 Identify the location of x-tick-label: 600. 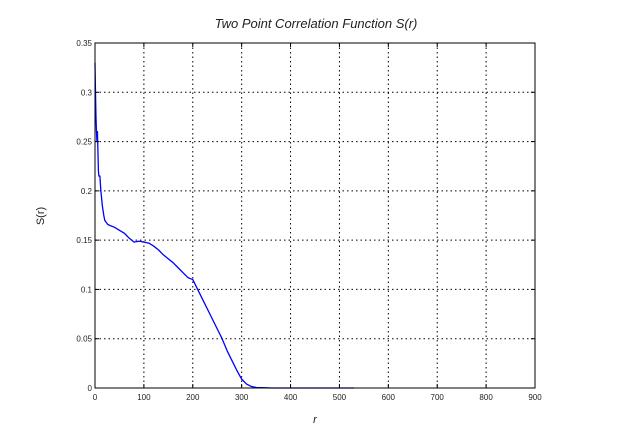
(389, 397).